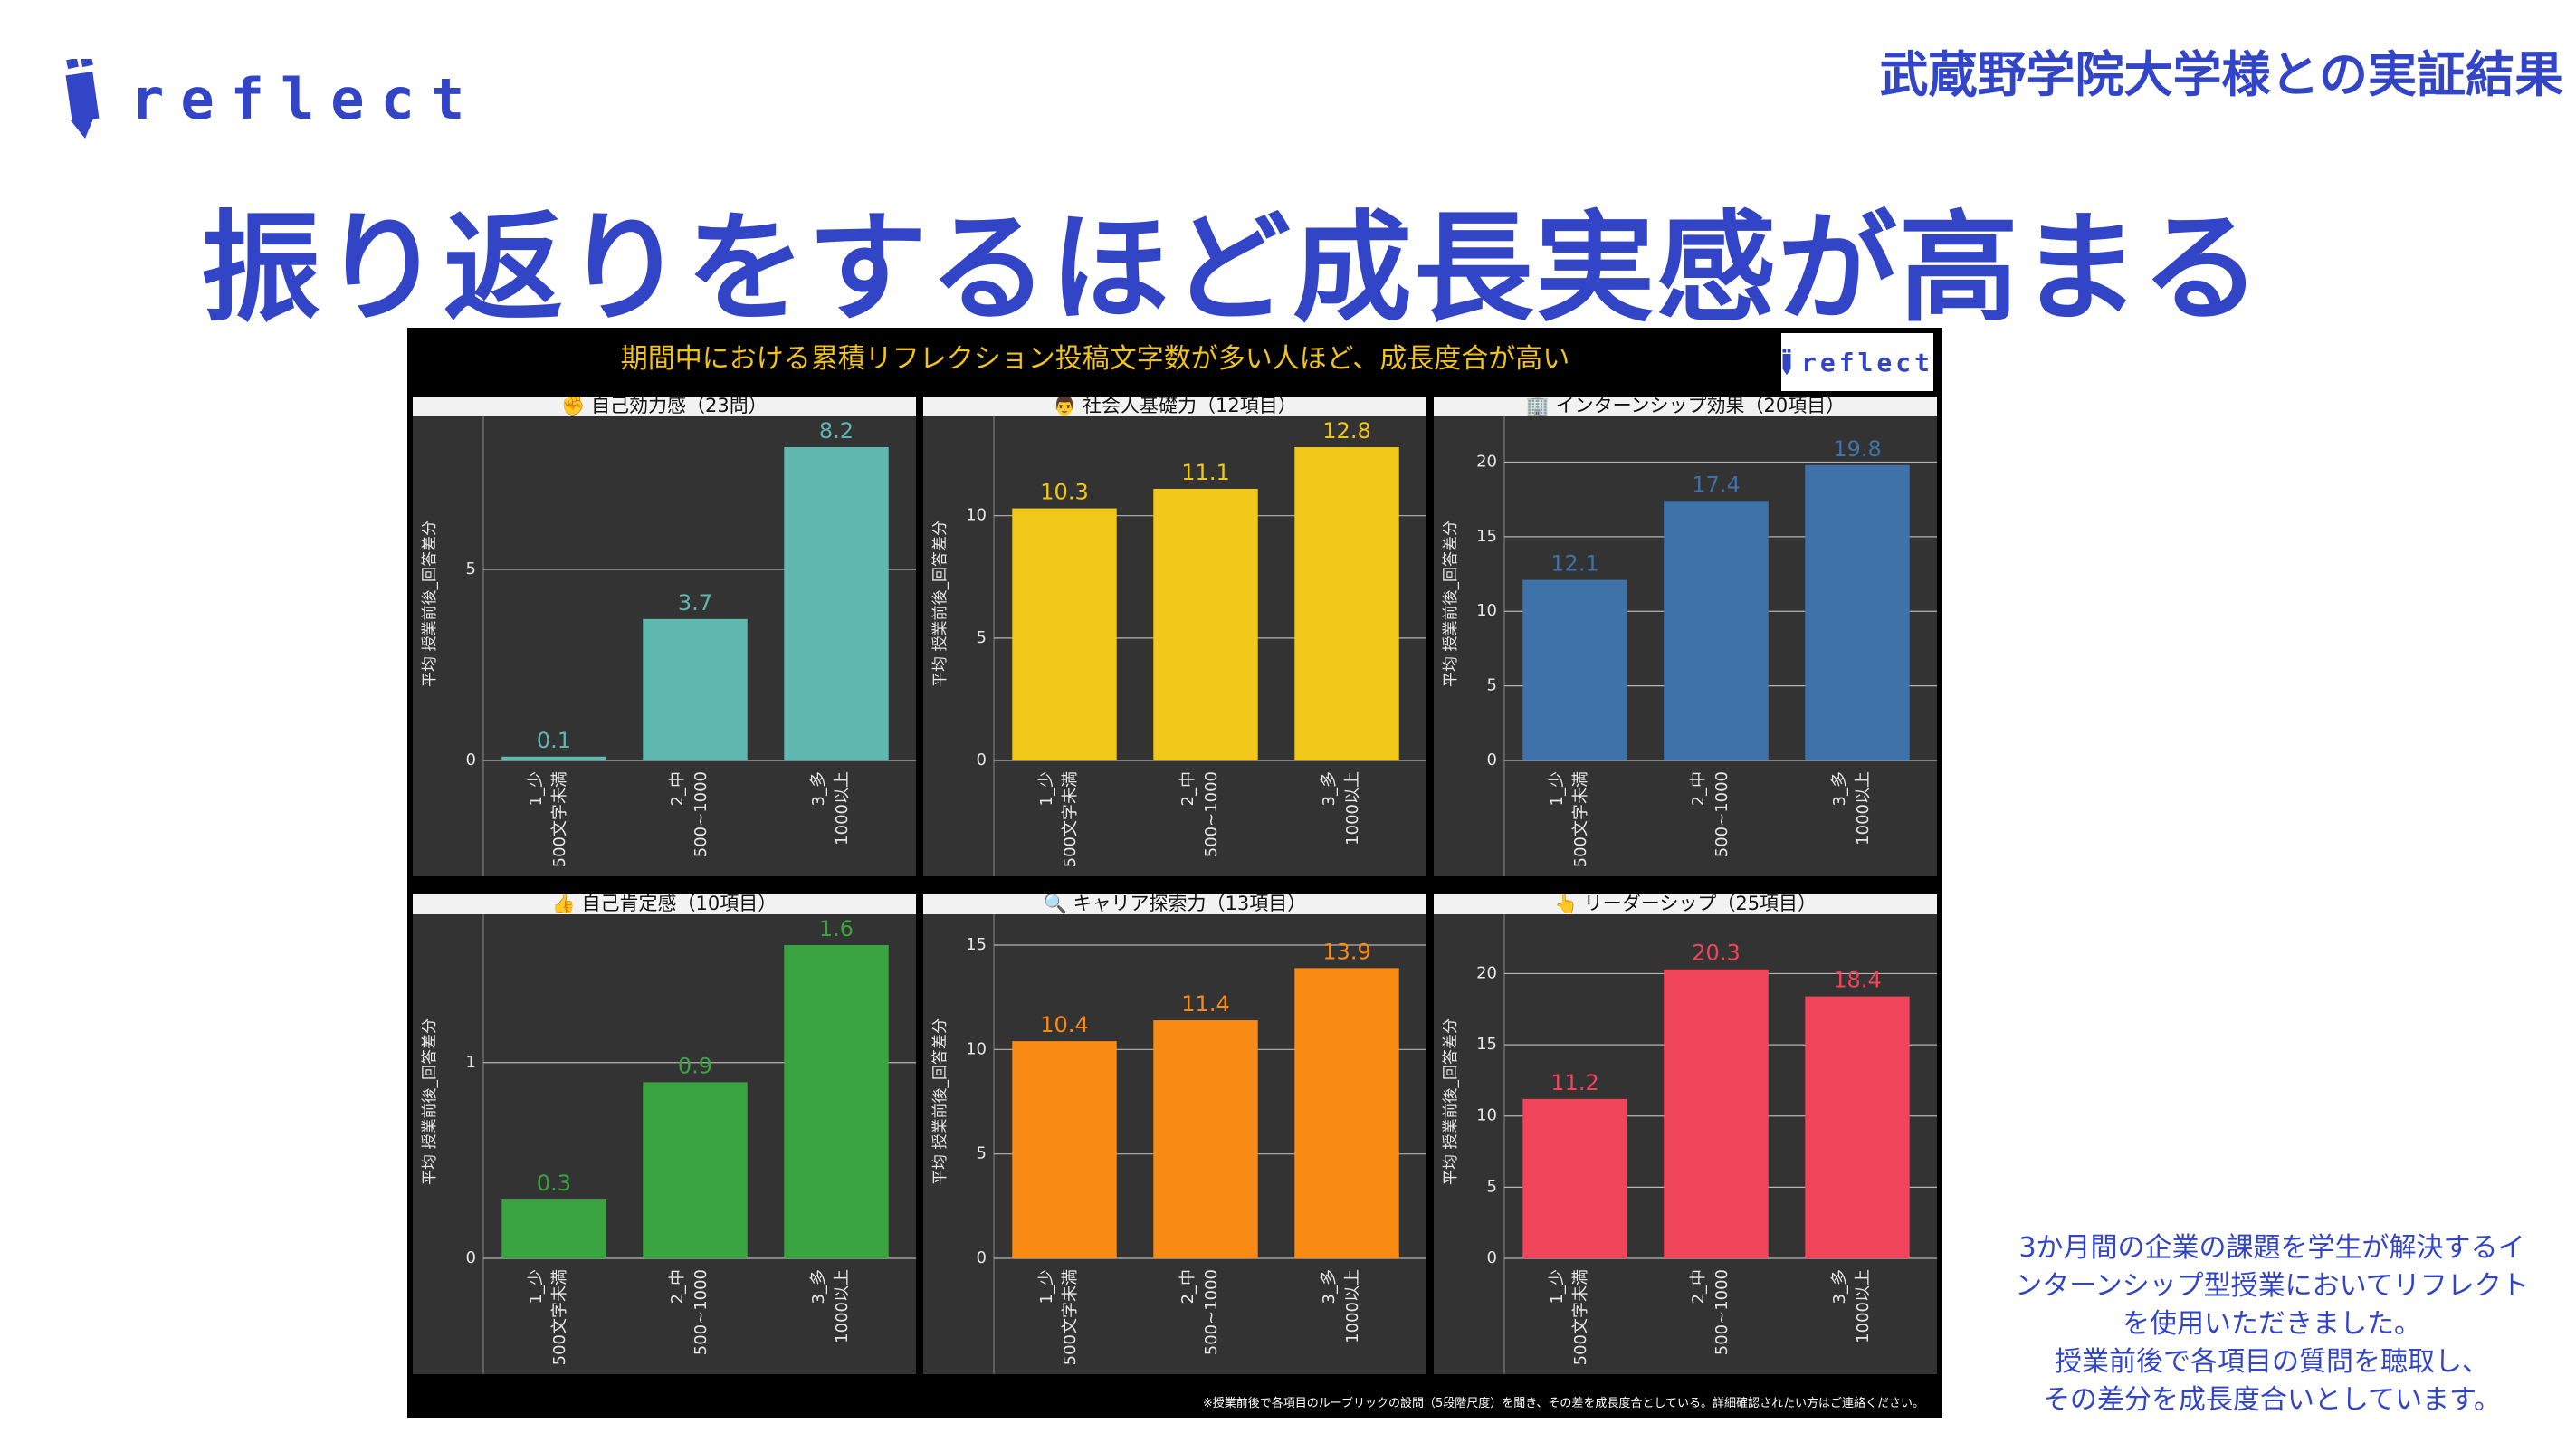 The image size is (2576, 1443). I want to click on bar-value-label: 0.1, so click(554, 740).